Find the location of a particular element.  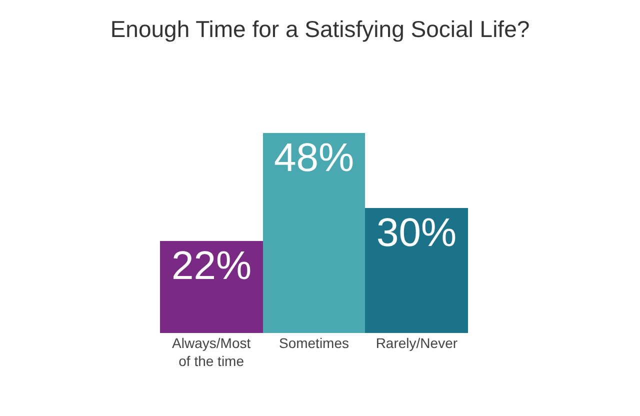

data-label: 48% is located at coordinates (314, 158).